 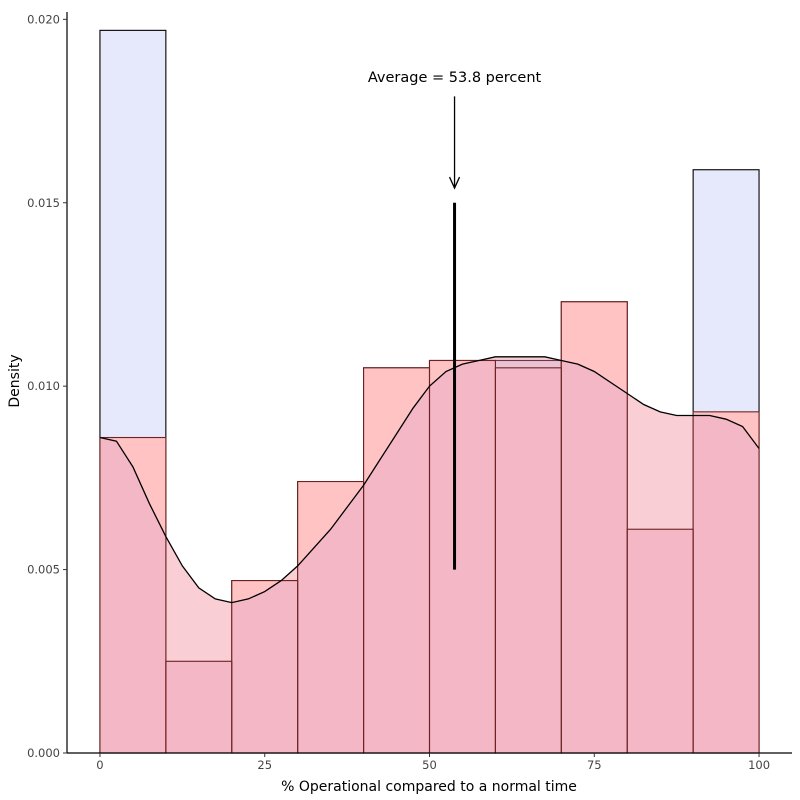 I want to click on y-tick-label-4: 0.020, so click(x=43, y=19).